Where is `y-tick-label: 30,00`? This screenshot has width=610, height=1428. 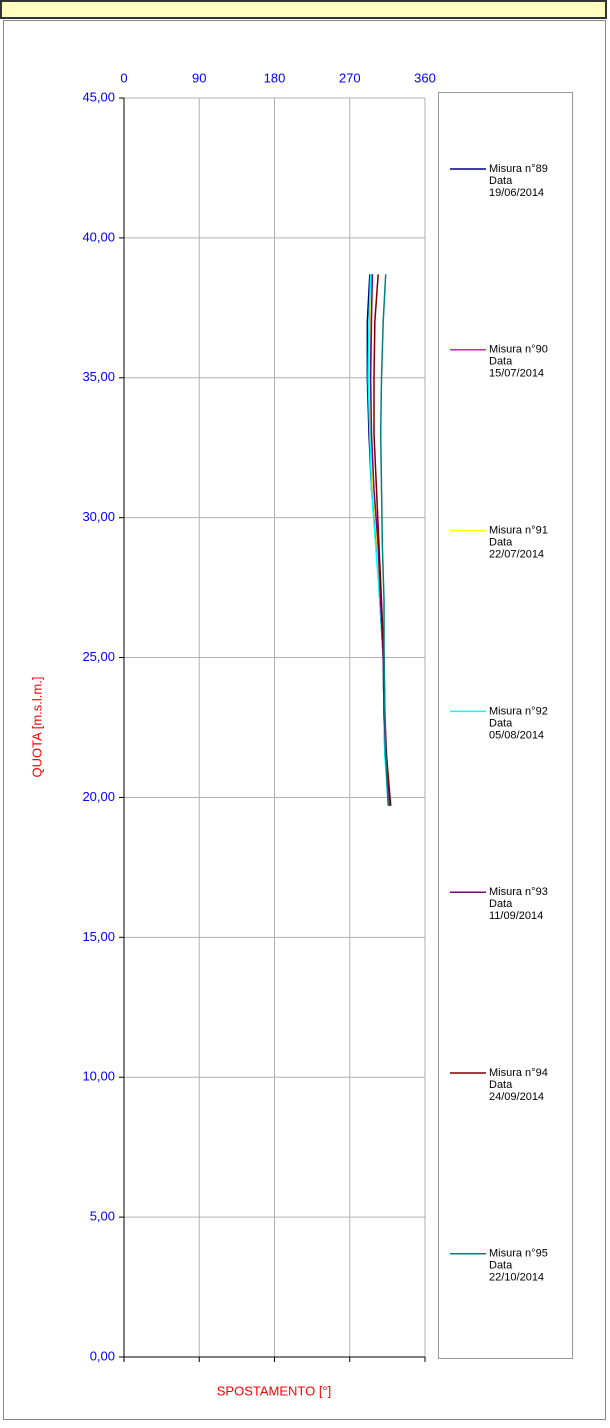
y-tick-label: 30,00 is located at coordinates (98, 516).